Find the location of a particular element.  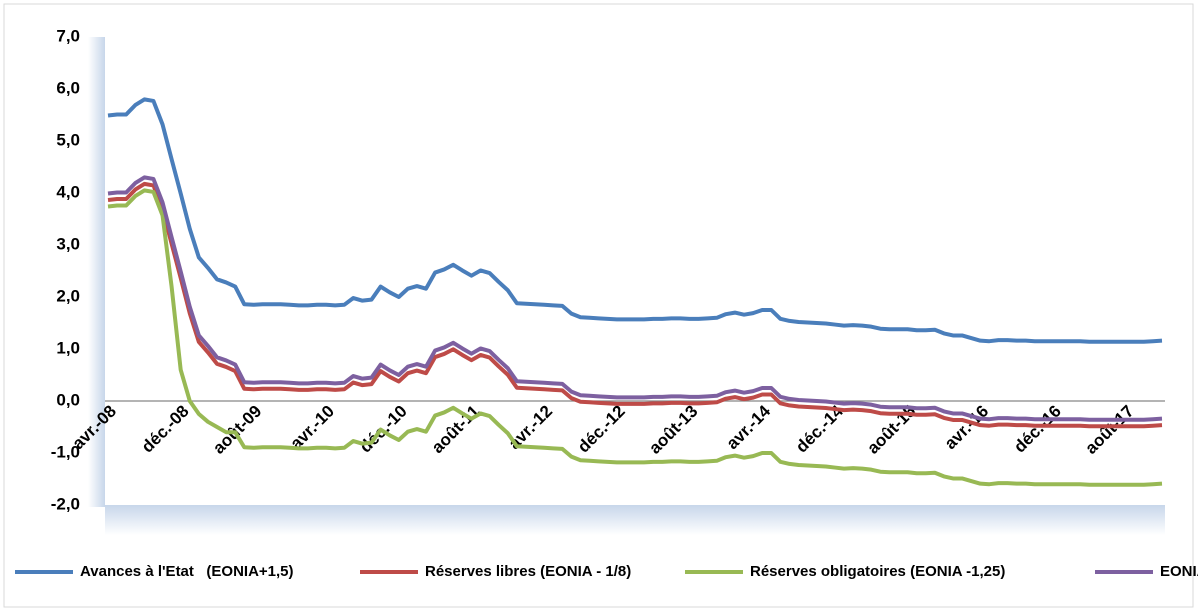

y-tick-label: 7,0 is located at coordinates (68, 35).